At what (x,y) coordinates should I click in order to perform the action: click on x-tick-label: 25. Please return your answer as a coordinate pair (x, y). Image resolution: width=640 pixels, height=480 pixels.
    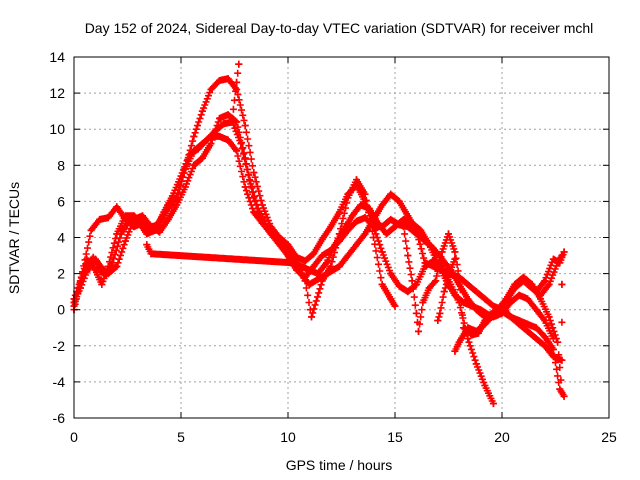
    Looking at the image, I should click on (609, 437).